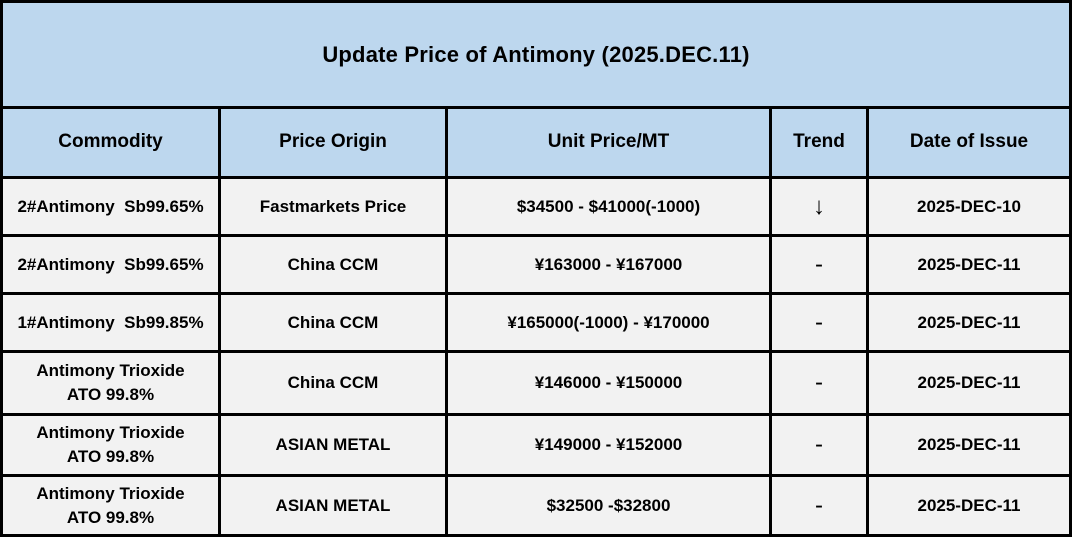 This screenshot has height=537, width=1072. Describe the element at coordinates (334, 142) in the screenshot. I see `column-header-price-origin: Price Origin` at that location.